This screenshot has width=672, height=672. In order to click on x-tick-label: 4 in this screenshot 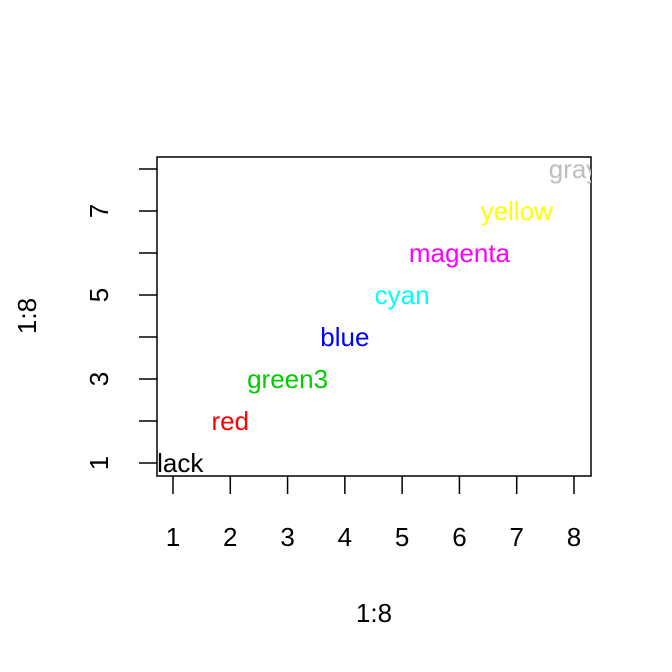, I will do `click(345, 537)`.